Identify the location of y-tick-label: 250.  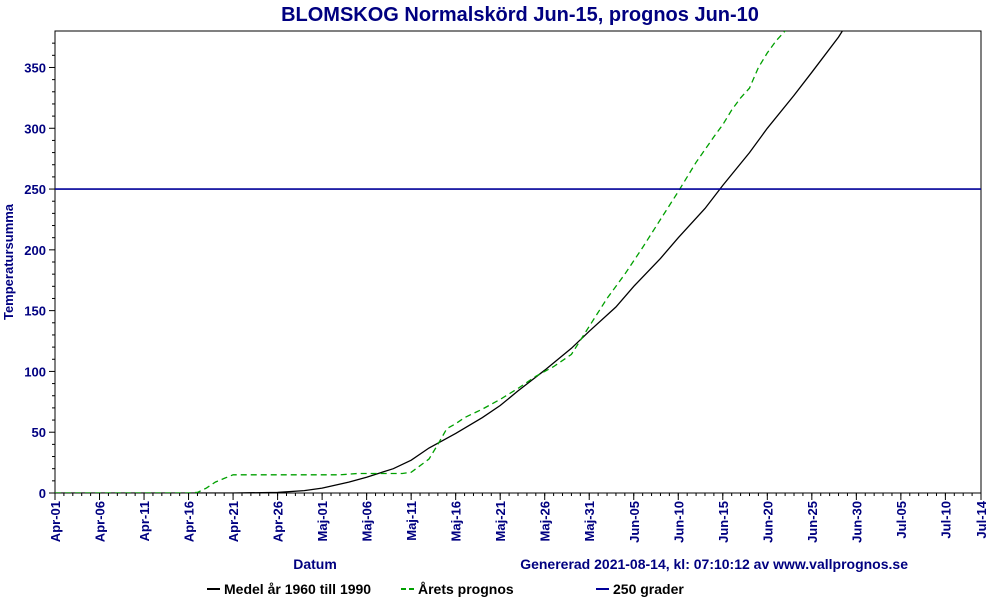
(35, 189).